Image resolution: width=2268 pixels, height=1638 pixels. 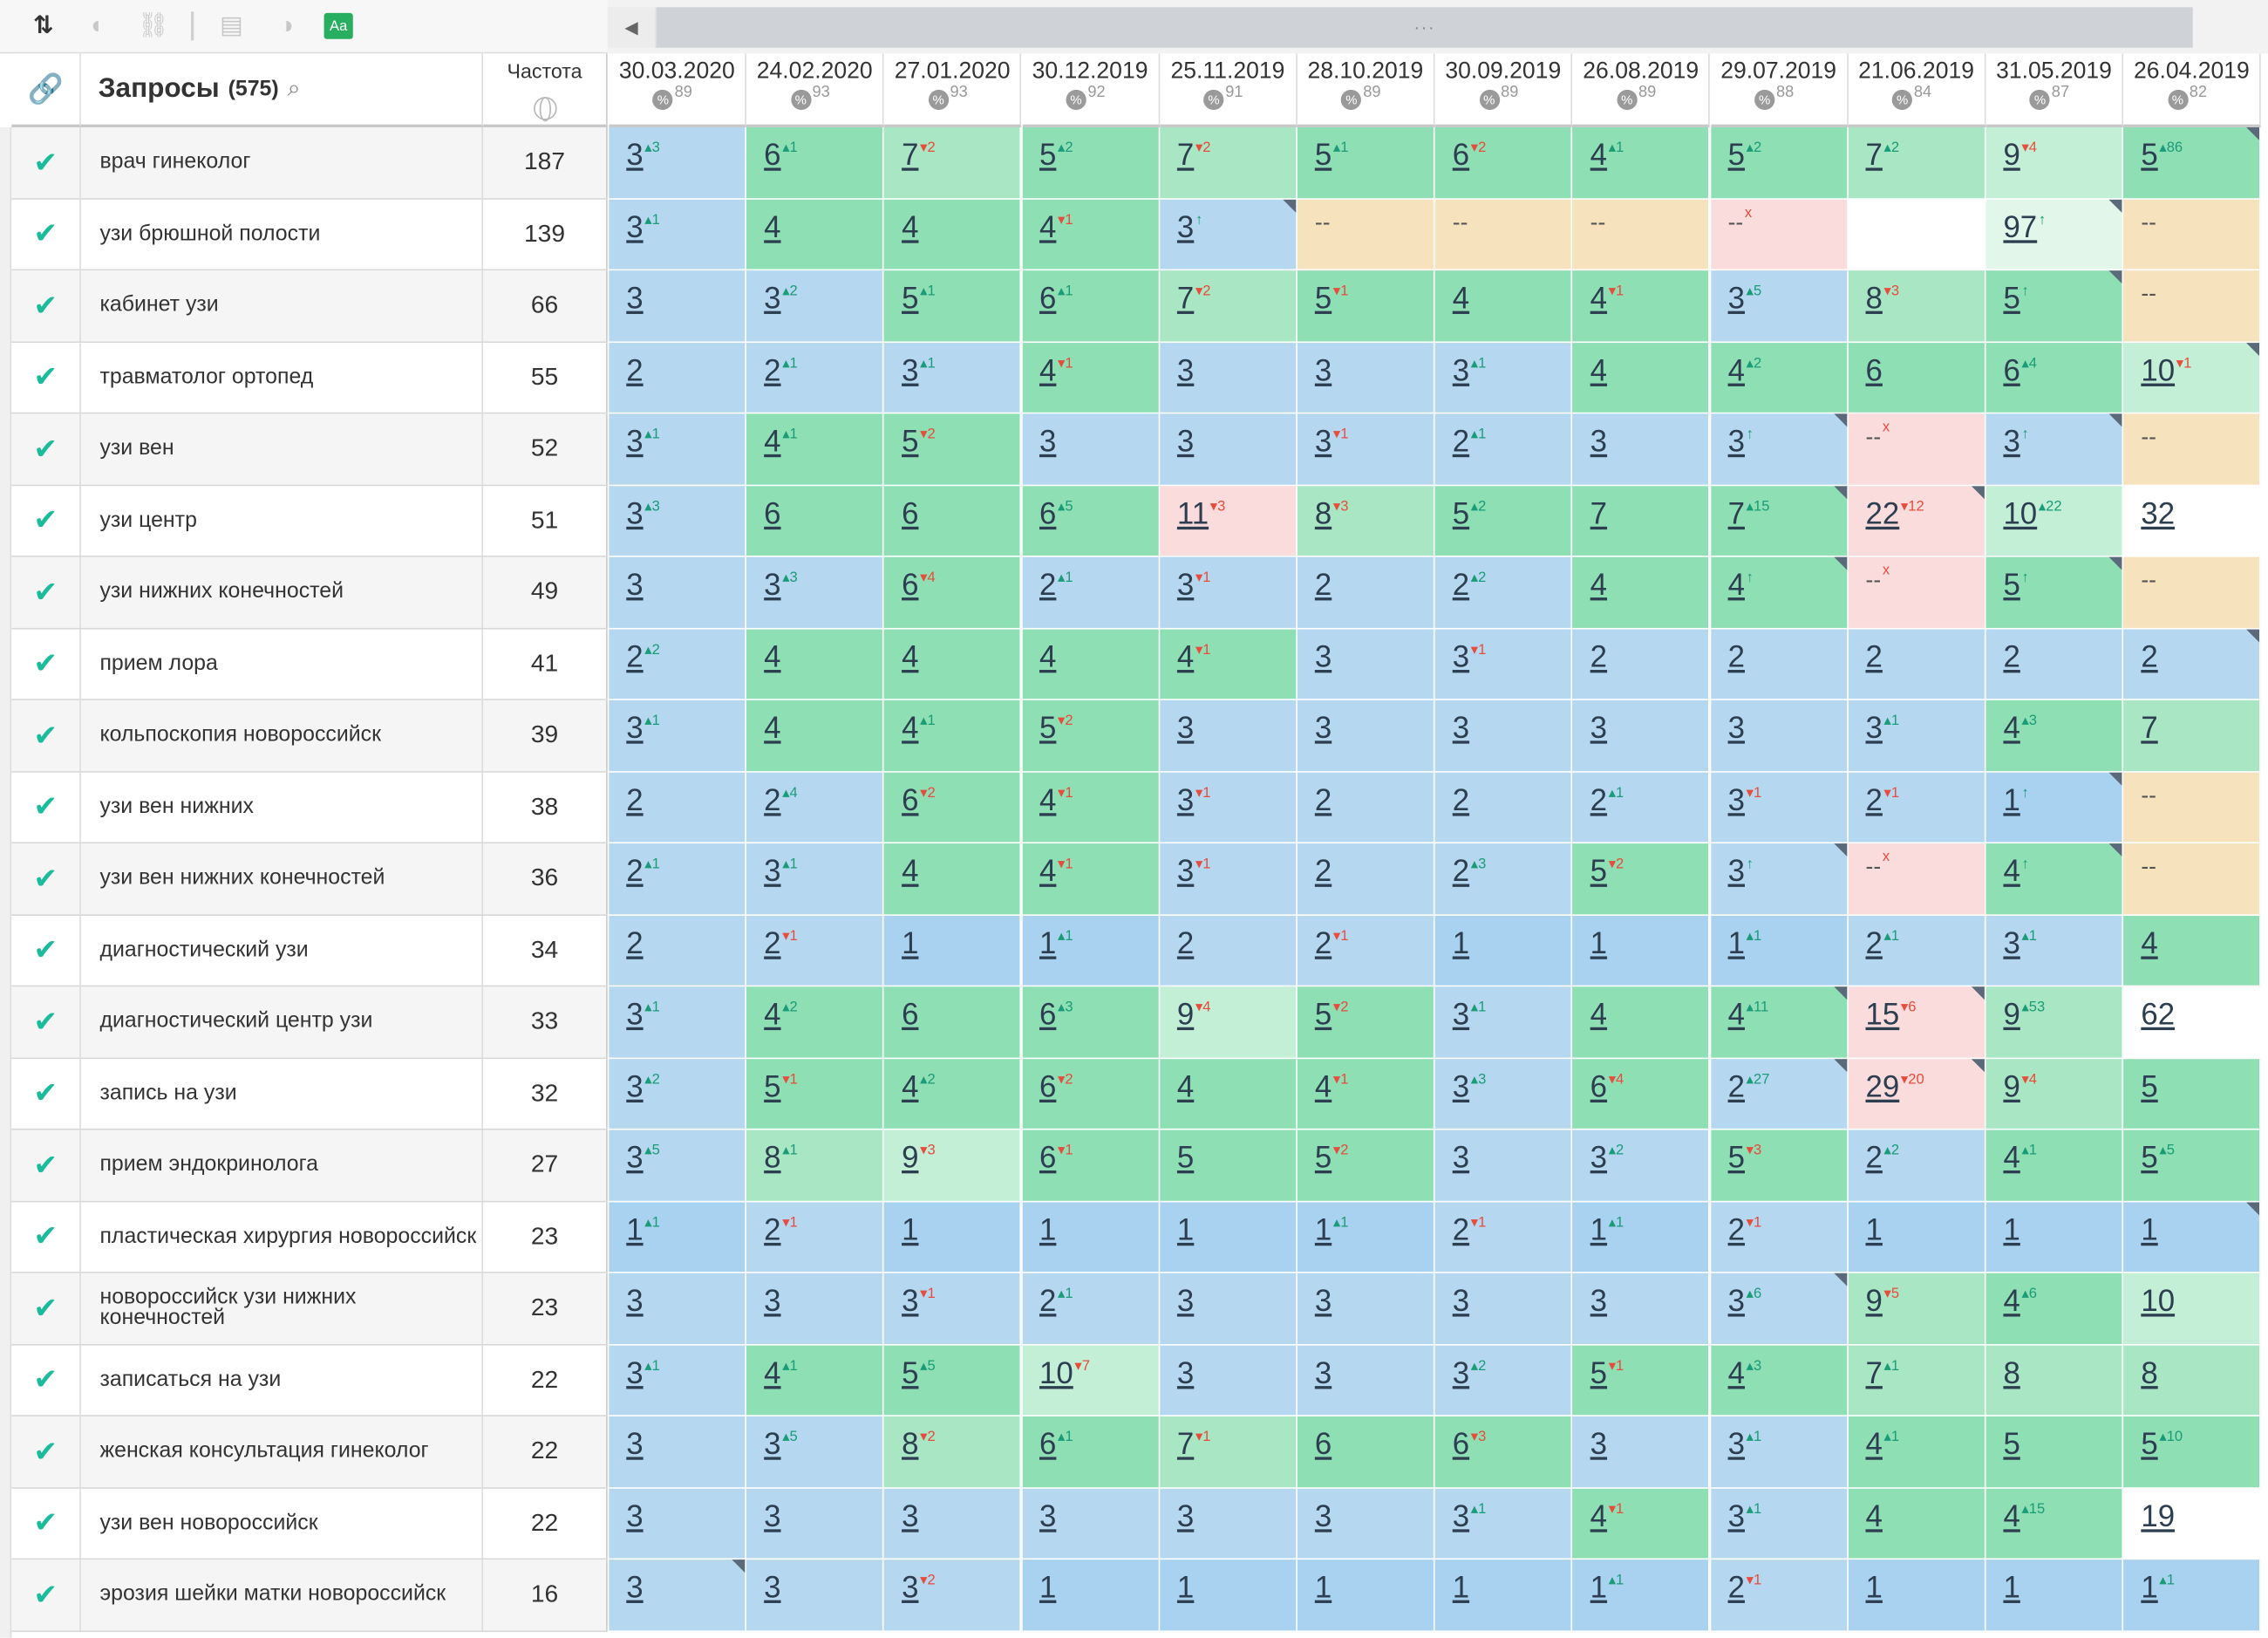 I want to click on position-cell: 7 ▴15, so click(x=1779, y=521).